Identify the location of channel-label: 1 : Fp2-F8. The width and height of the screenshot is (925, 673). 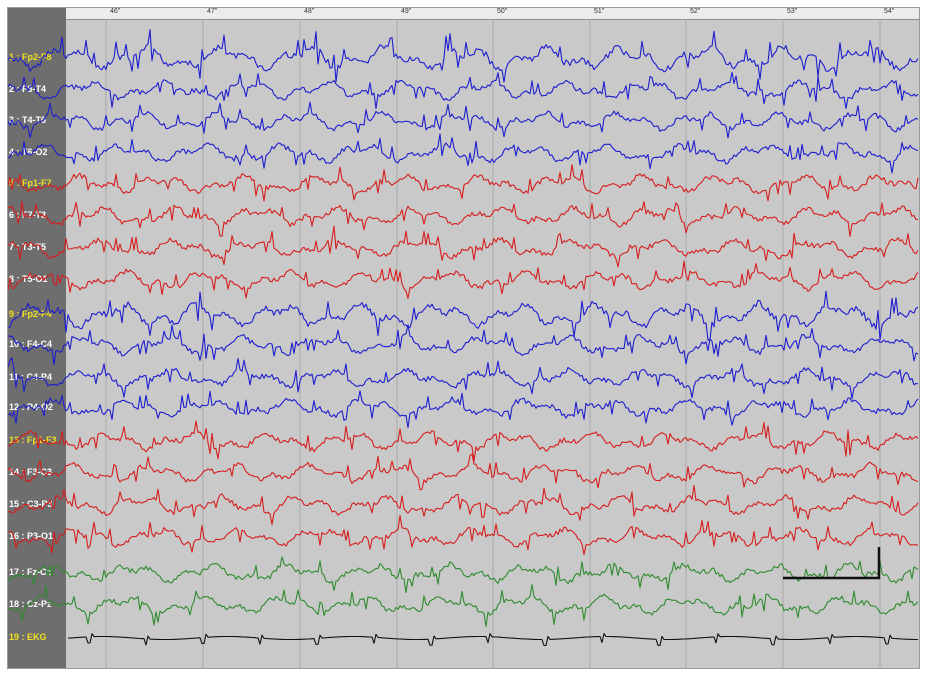
(30, 57).